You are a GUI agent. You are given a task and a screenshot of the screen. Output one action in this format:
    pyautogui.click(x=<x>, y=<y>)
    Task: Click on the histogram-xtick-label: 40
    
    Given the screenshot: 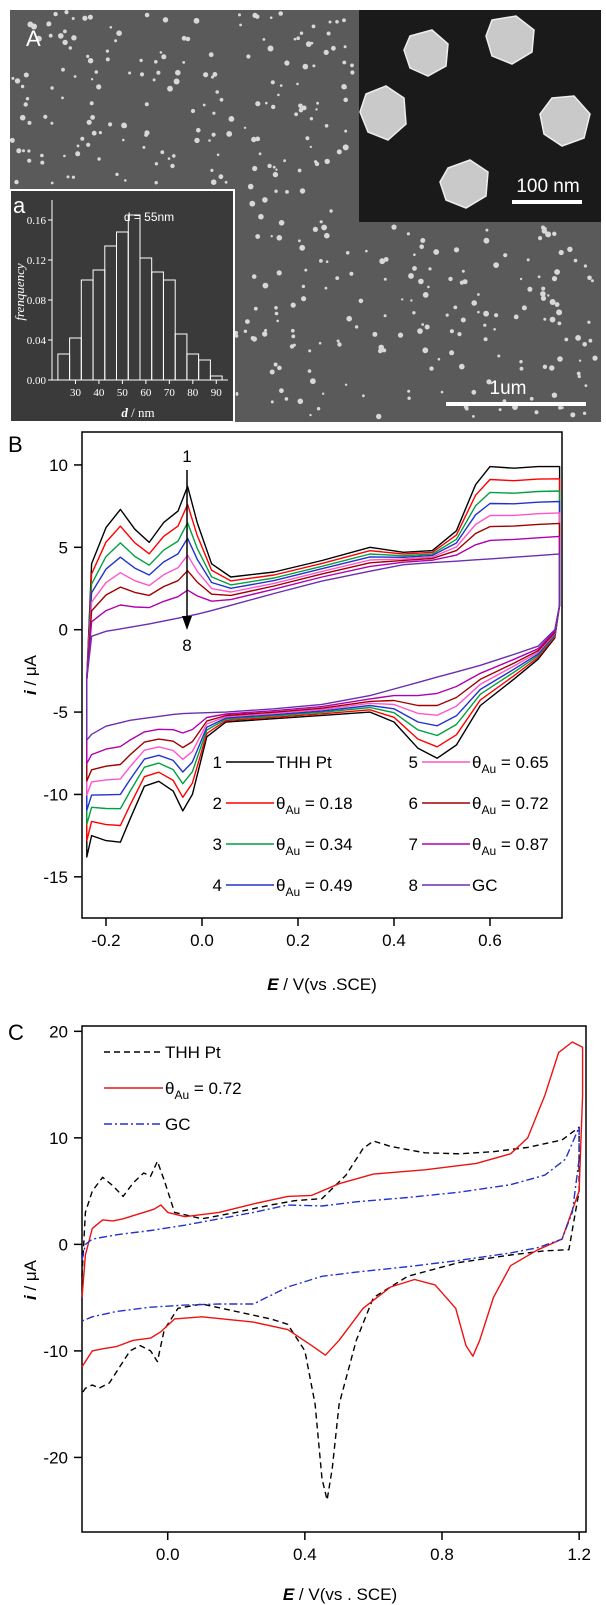 What is the action you would take?
    pyautogui.click(x=99, y=393)
    